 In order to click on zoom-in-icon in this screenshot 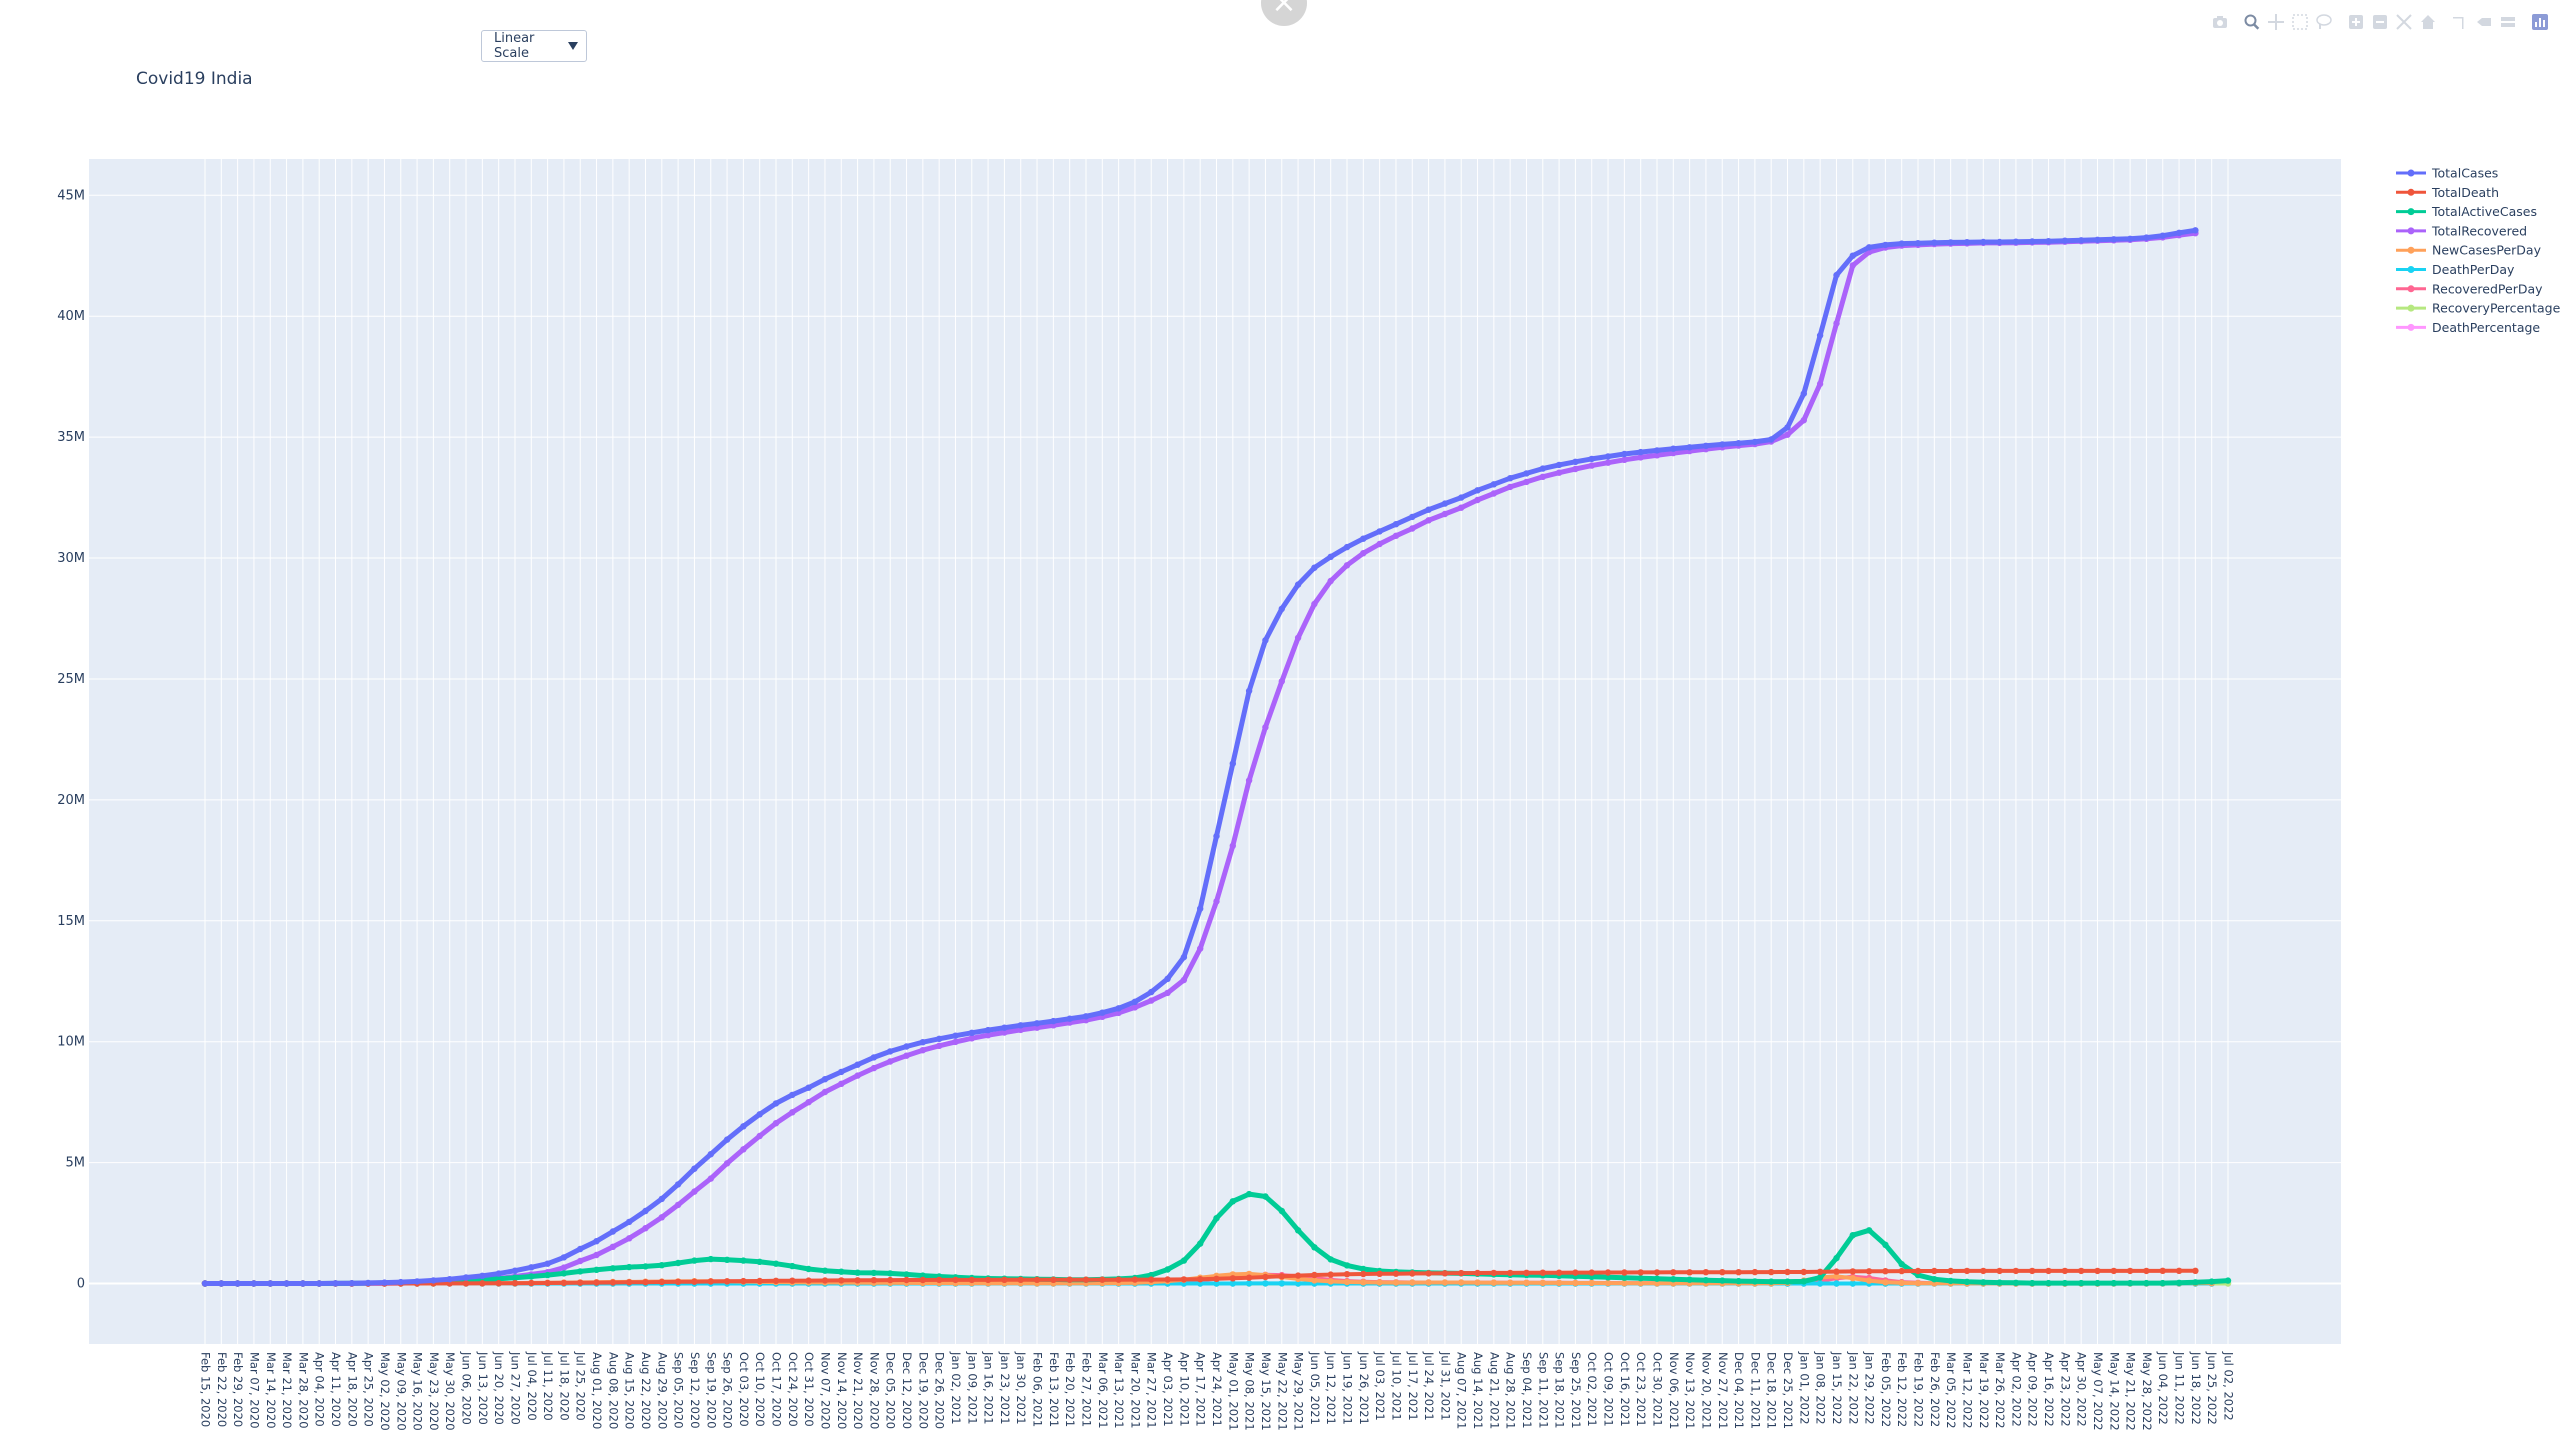, I will do `click(2356, 22)`.